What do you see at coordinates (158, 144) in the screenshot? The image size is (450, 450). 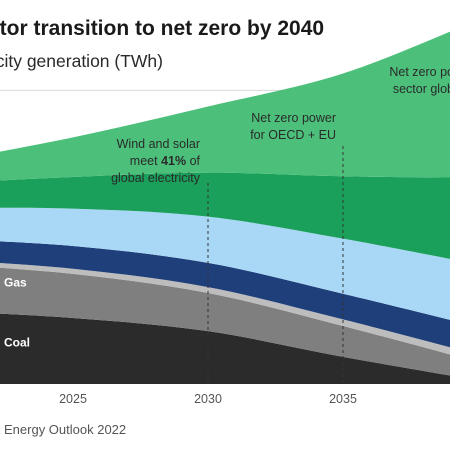 I see `annotation-text: Wind and solar` at bounding box center [158, 144].